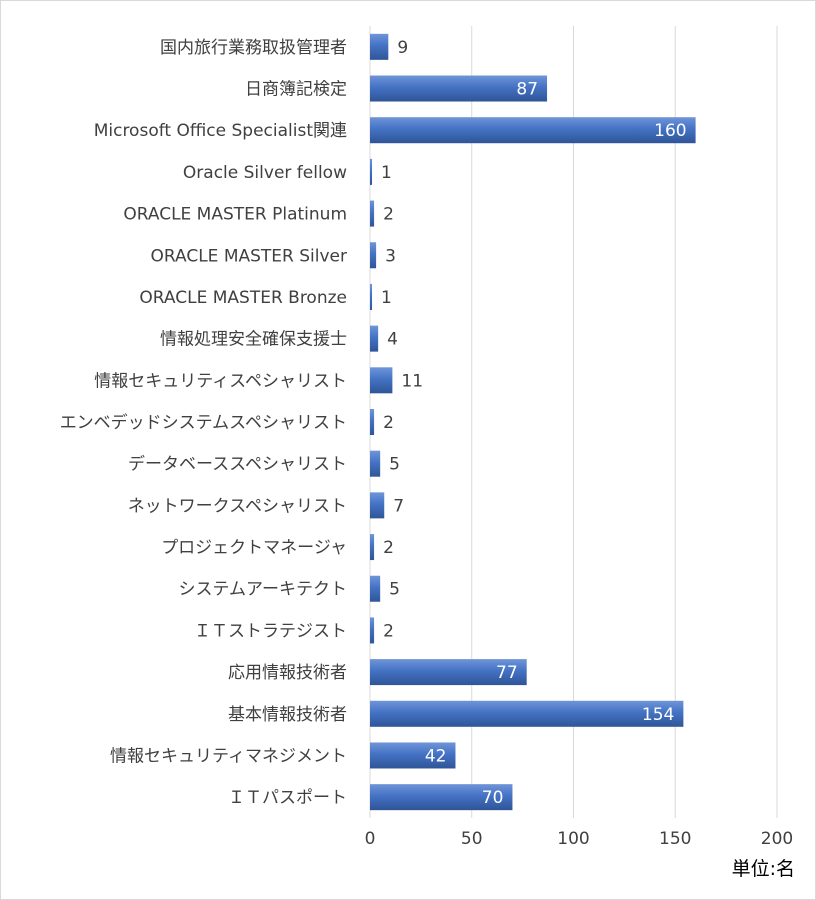 Image resolution: width=816 pixels, height=900 pixels. I want to click on data-label: 11, so click(412, 381).